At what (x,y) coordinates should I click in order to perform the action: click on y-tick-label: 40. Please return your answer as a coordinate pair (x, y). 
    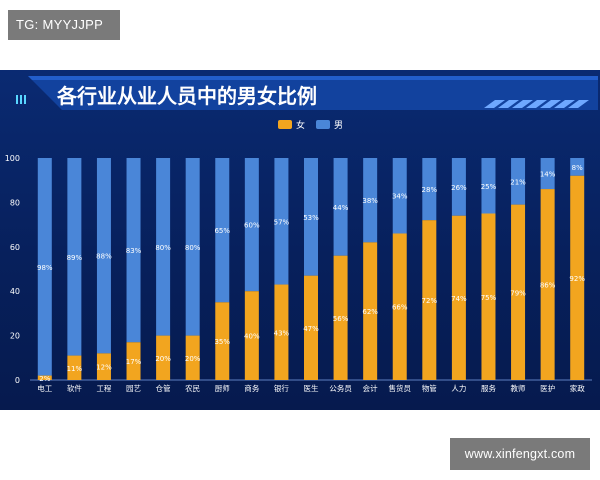
    Looking at the image, I should click on (15, 291).